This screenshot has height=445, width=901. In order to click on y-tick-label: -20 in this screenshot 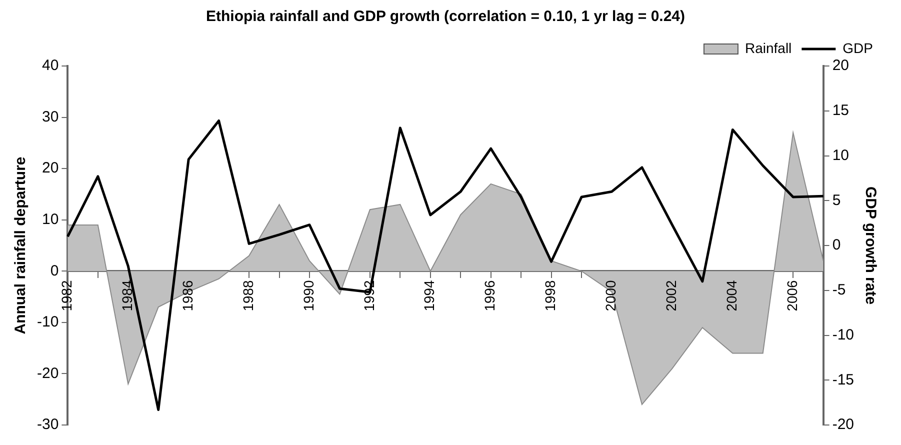, I will do `click(47, 373)`.